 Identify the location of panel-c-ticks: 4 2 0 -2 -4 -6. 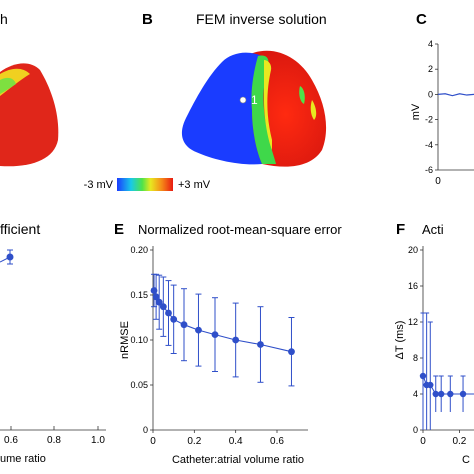
(431, 107).